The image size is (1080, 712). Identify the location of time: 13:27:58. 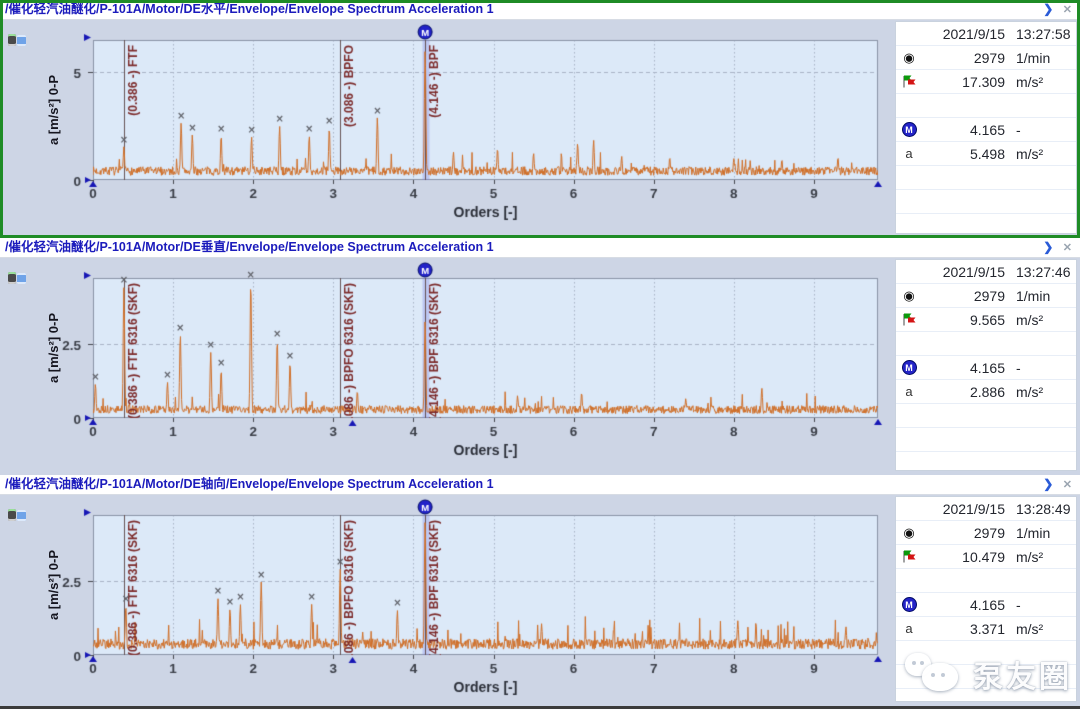
(1043, 33).